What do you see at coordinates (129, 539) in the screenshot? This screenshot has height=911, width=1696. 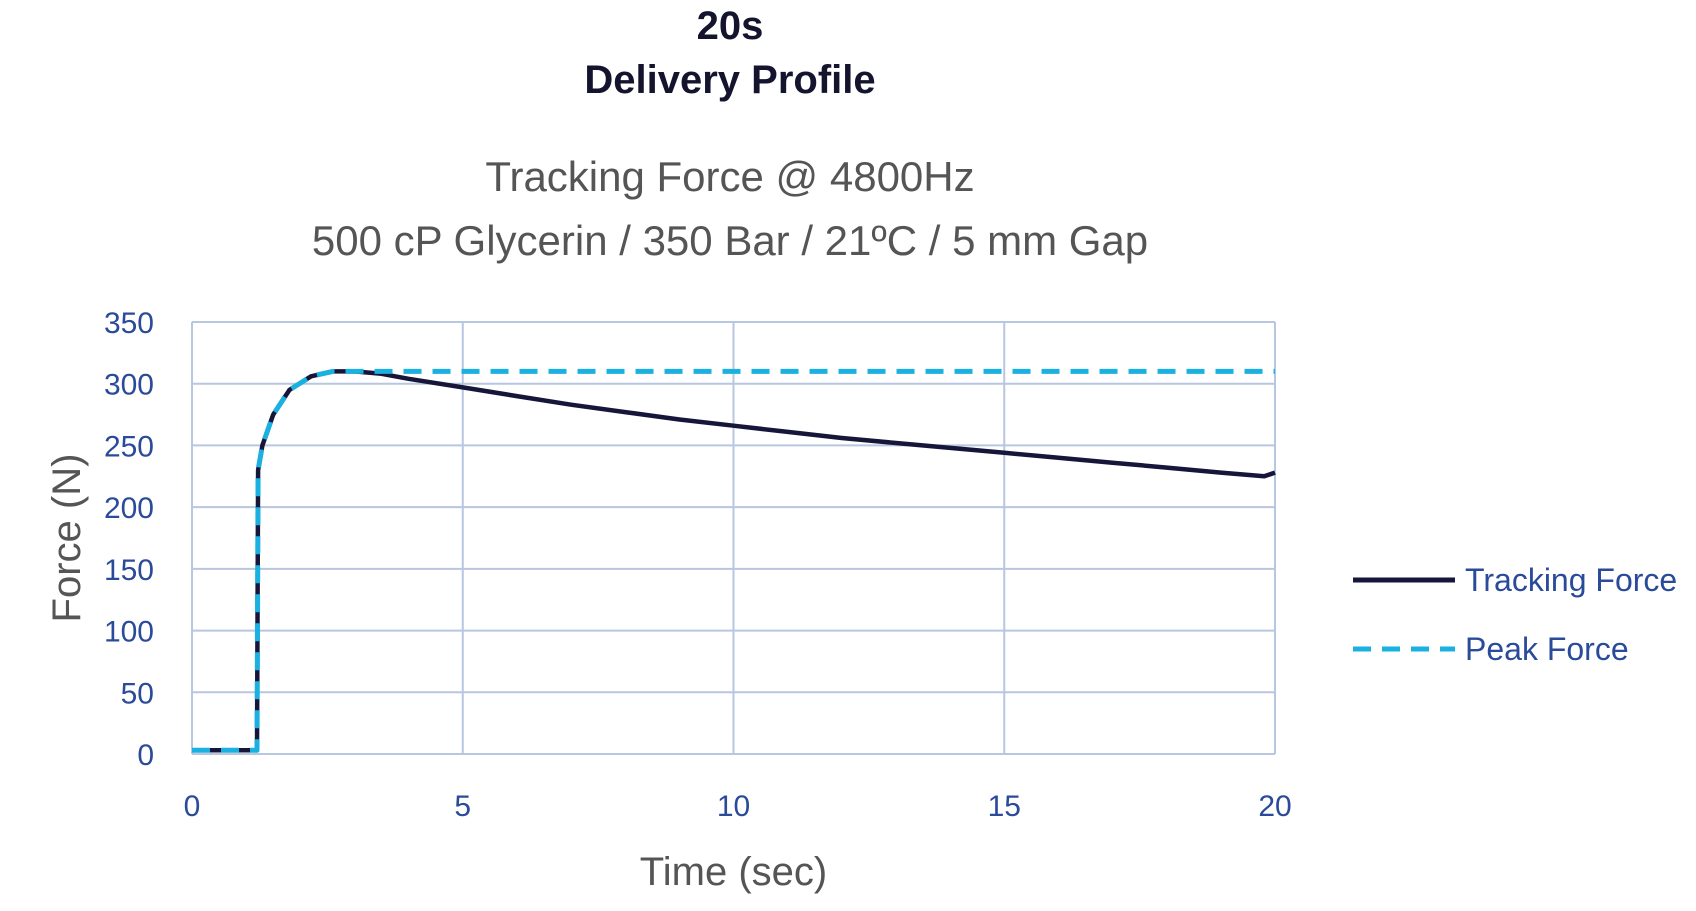 I see `y-axis-ticks: 0 50 100 150 200 250 300 350` at bounding box center [129, 539].